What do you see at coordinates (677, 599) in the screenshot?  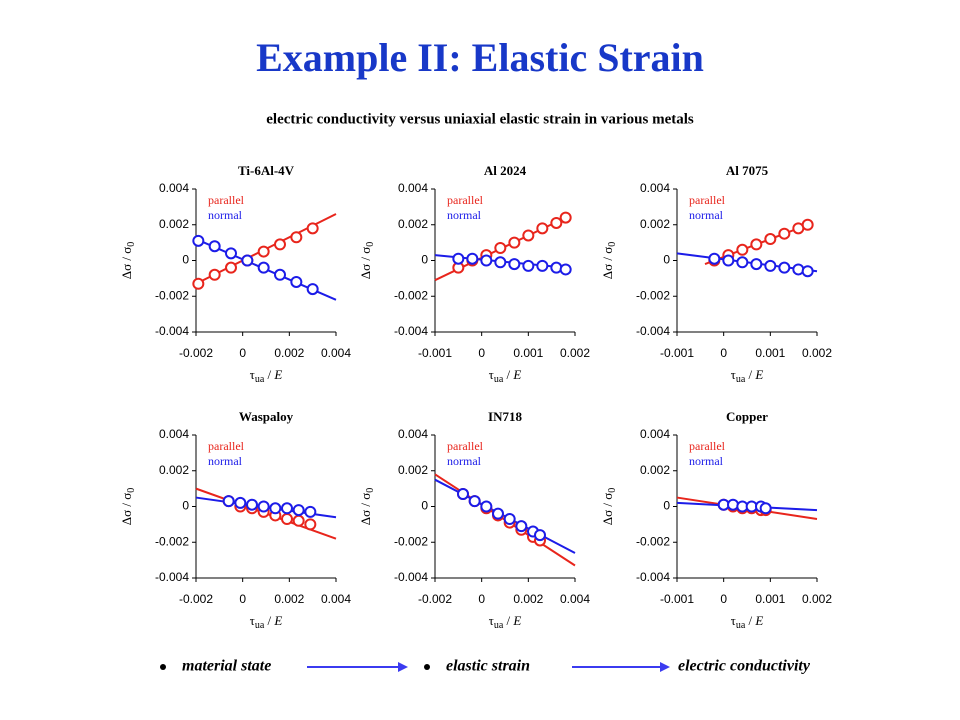 I see `x-tick-label: -0.001` at bounding box center [677, 599].